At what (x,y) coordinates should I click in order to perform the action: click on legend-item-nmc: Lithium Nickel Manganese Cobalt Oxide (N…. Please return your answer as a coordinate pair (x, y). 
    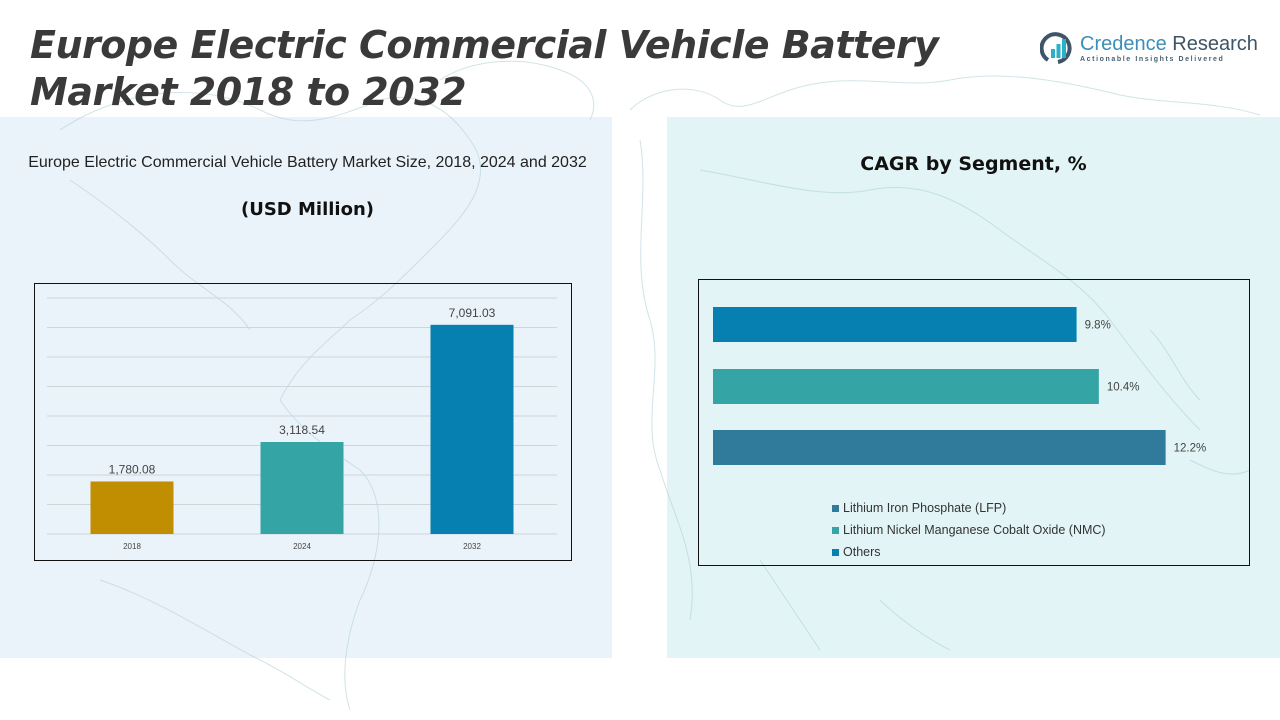
    Looking at the image, I should click on (969, 530).